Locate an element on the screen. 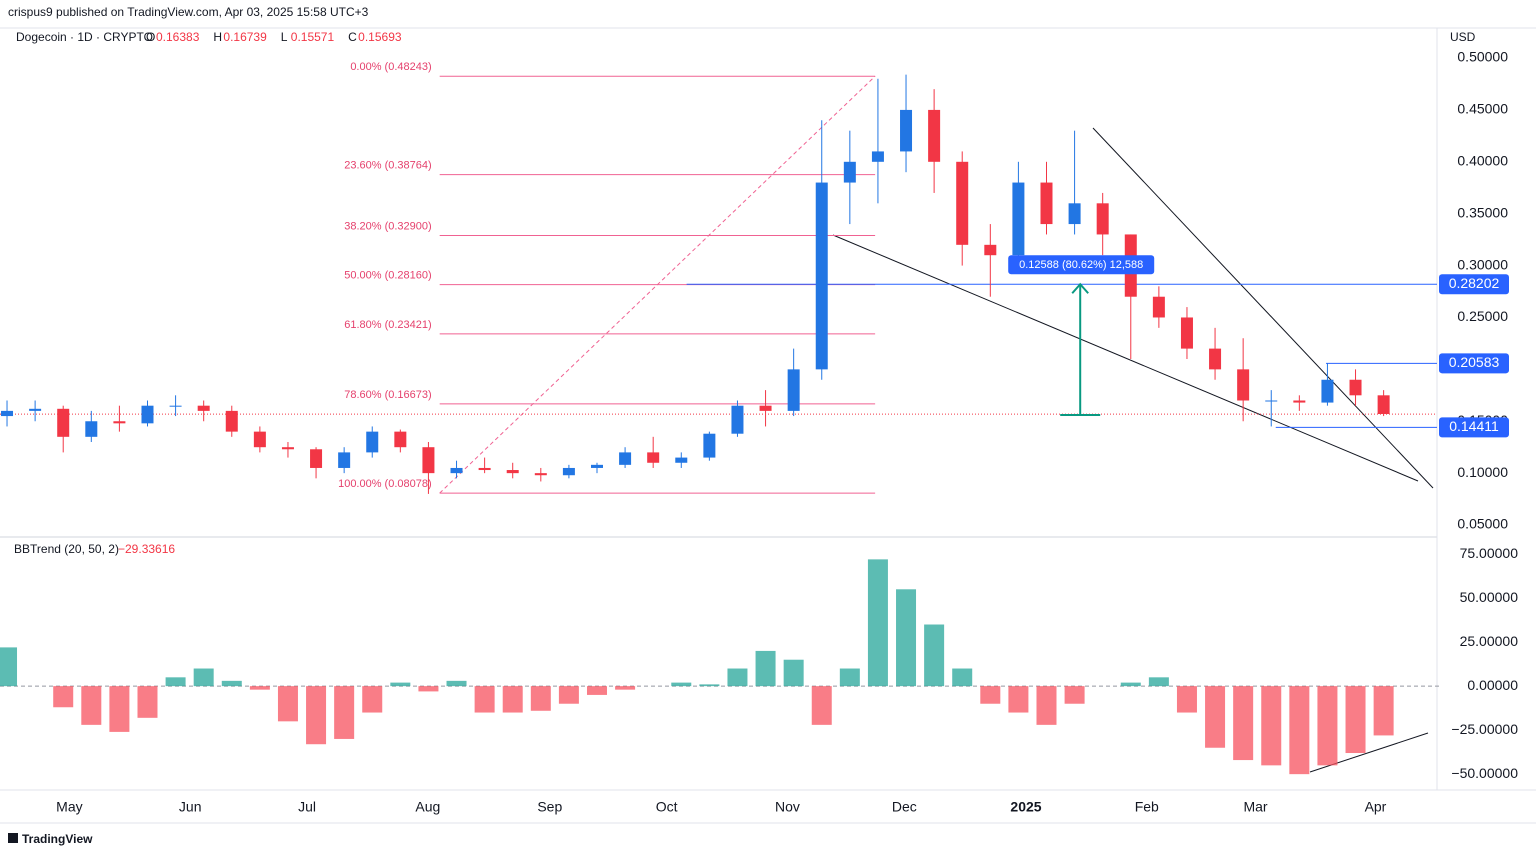  price-tag-label: 0.20583 is located at coordinates (1474, 362).